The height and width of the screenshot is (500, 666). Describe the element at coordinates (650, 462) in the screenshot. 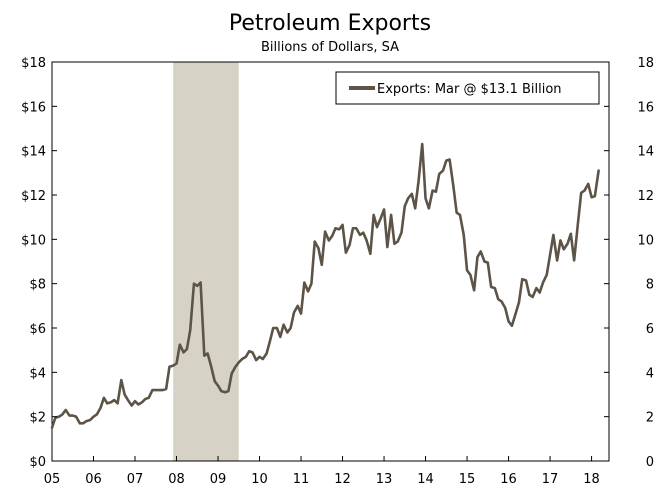

I see `y-tick-label-right: 0` at that location.